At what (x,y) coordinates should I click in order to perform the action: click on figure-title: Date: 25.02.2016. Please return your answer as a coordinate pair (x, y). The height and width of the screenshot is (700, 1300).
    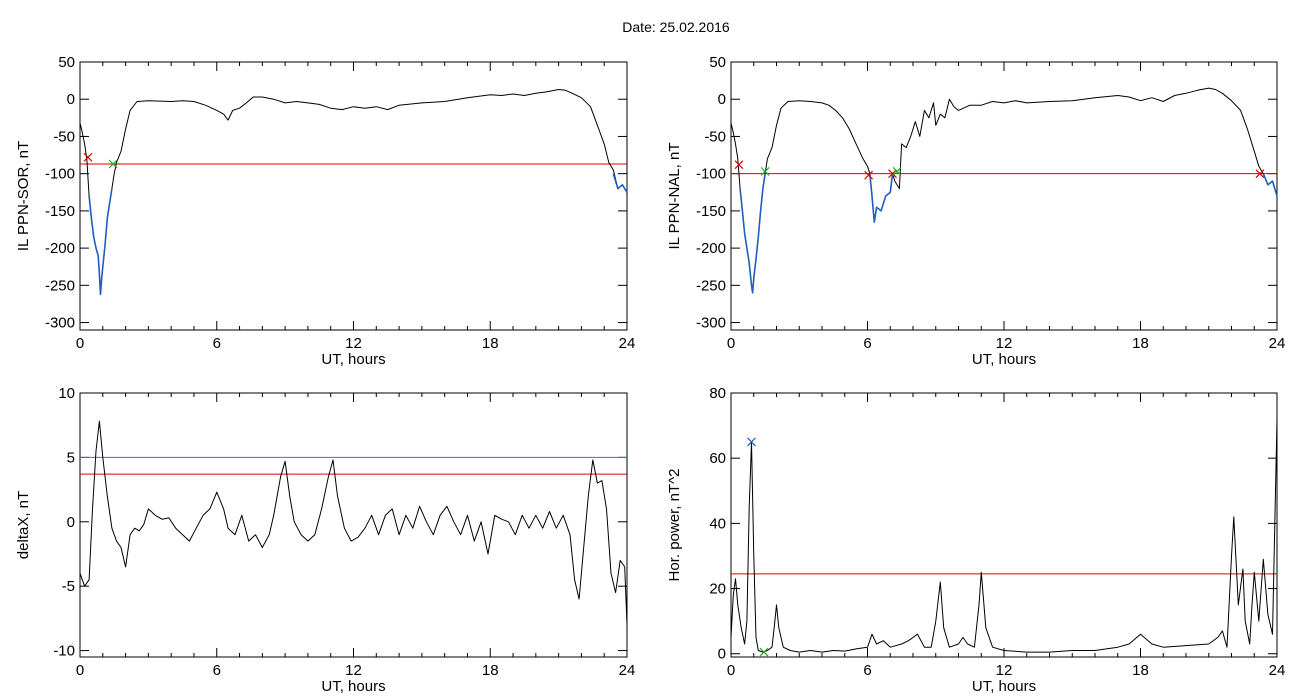
    Looking at the image, I should click on (676, 27).